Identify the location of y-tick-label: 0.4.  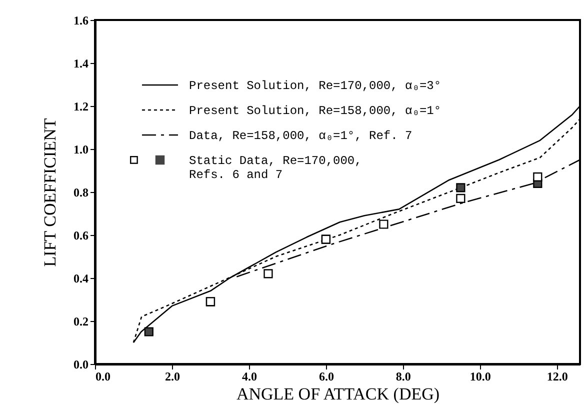
(81, 279).